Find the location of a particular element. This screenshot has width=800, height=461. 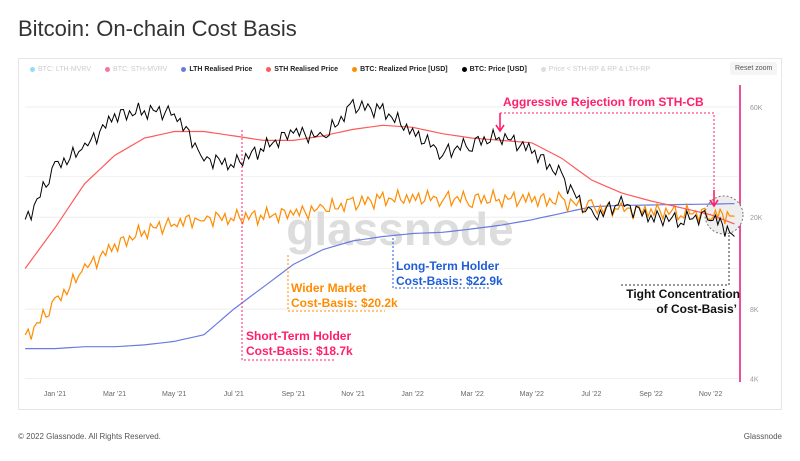

annotation-rp: Cost-Basis: $20.2k is located at coordinates (344, 303).